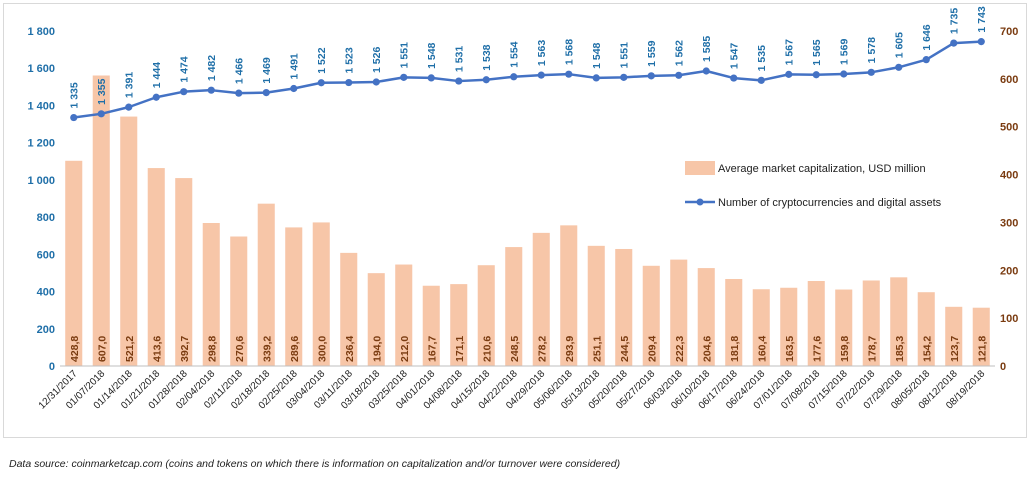  What do you see at coordinates (707, 49) in the screenshot?
I see `line-value-label: 1 585` at bounding box center [707, 49].